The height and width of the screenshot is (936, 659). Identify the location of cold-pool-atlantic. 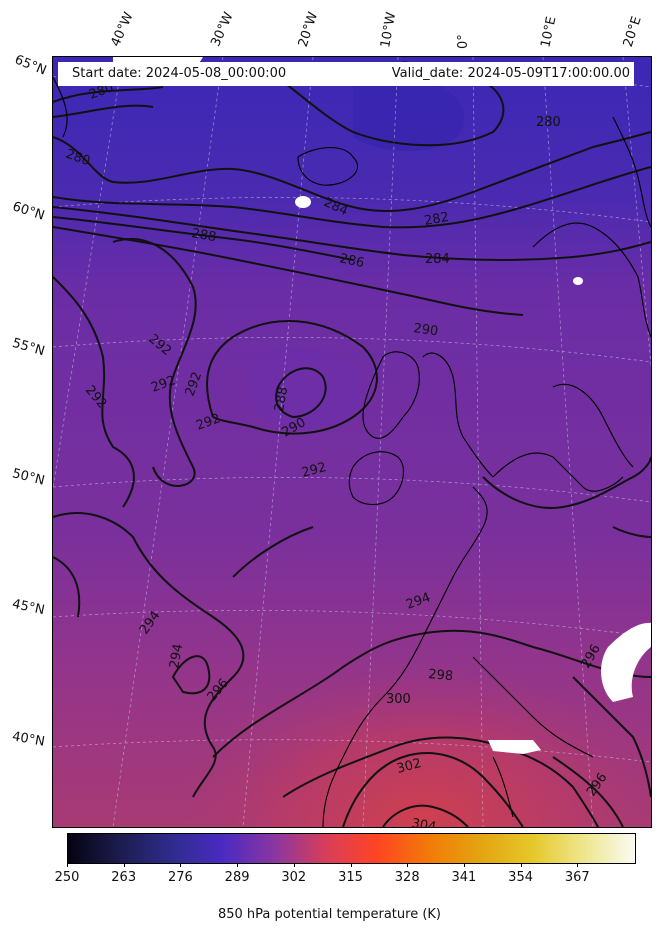
(306, 388).